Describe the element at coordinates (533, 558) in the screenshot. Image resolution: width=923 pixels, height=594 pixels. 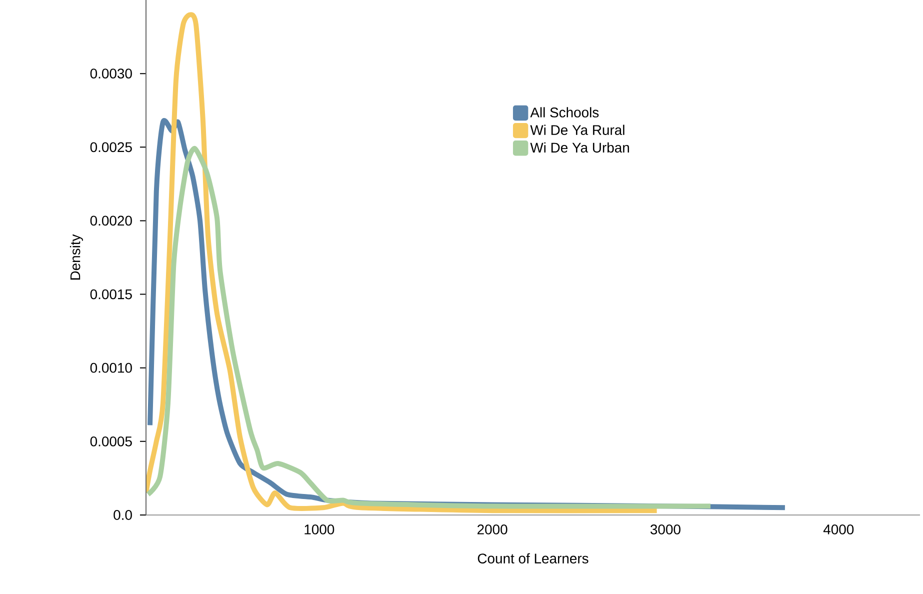
I see `x-axis-title: Count of Learners` at that location.